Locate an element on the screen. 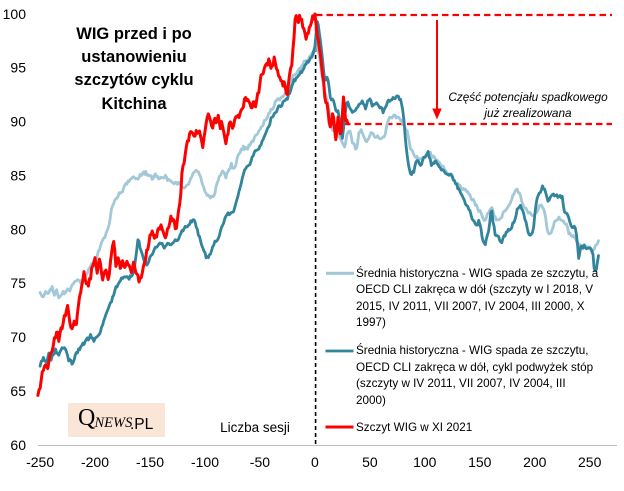 Image resolution: width=624 pixels, height=491 pixels. svg-text: 150 is located at coordinates (480, 462).